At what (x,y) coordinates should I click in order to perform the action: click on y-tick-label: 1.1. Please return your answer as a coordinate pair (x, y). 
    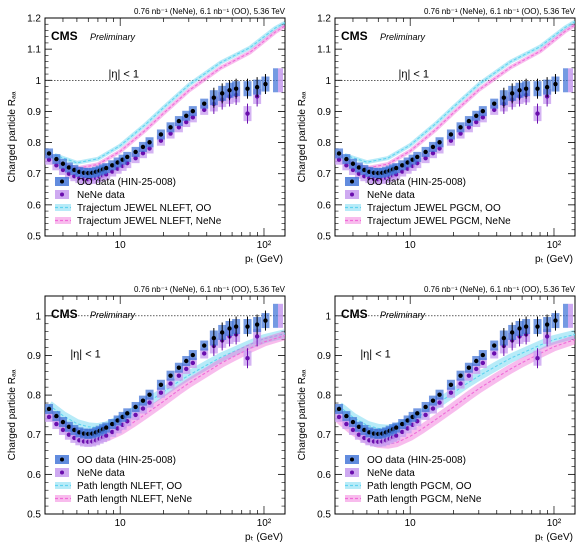
    Looking at the image, I should click on (324, 50).